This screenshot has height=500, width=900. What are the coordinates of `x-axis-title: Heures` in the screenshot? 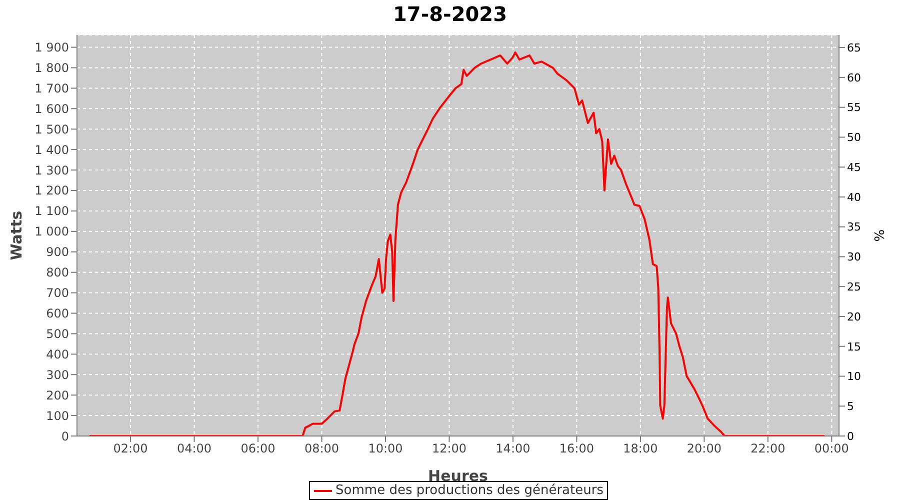 It's located at (458, 476).